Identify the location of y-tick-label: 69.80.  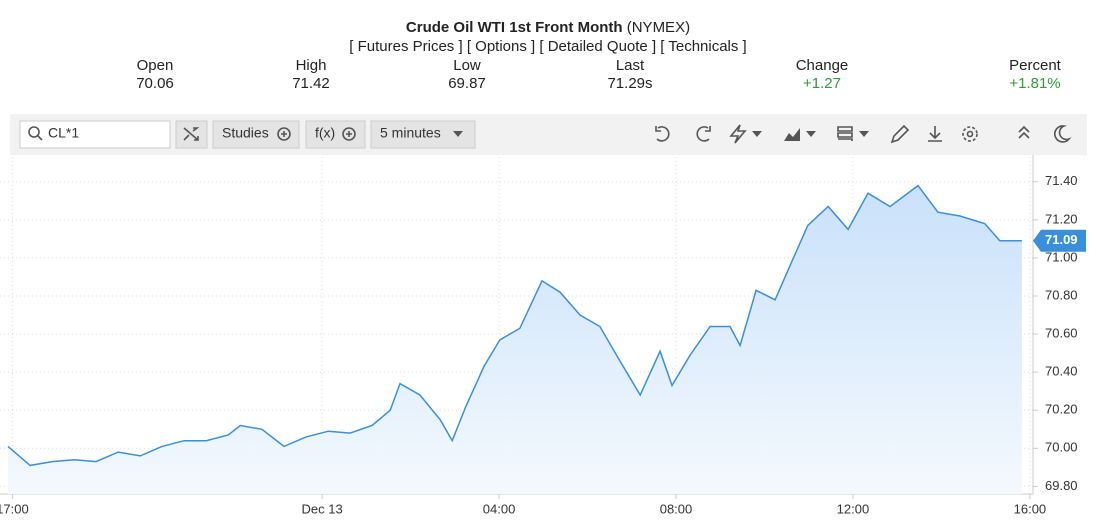
(1061, 485).